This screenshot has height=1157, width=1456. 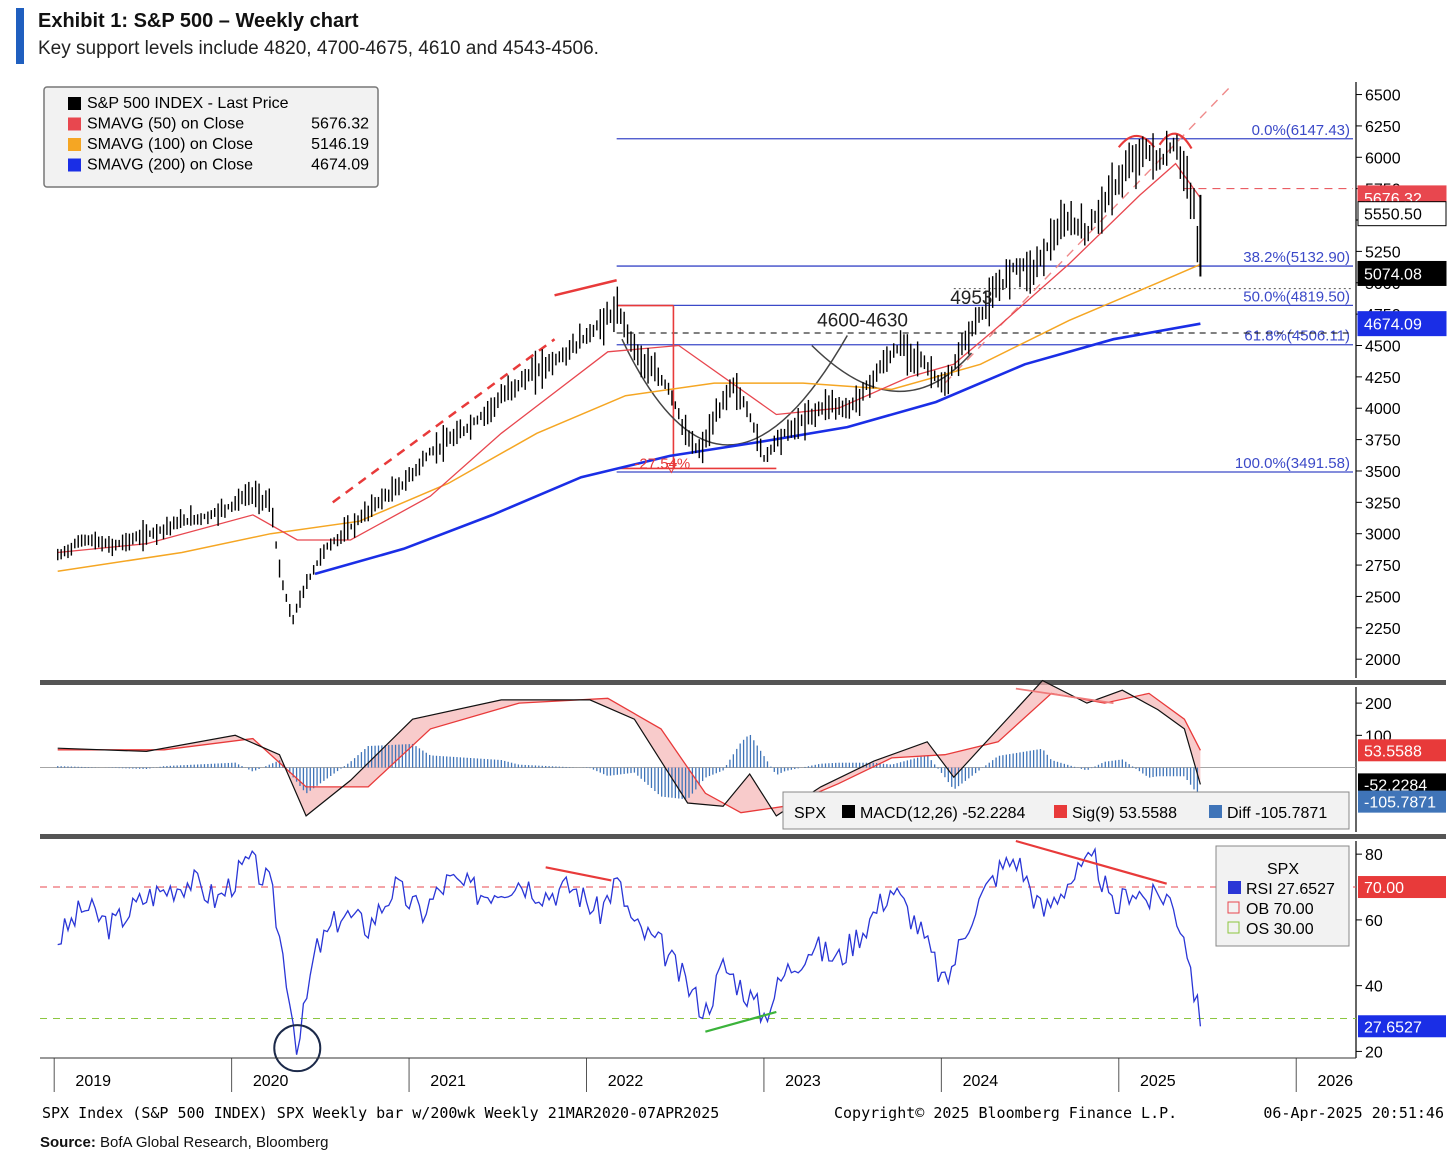 What do you see at coordinates (1383, 472) in the screenshot?
I see `y-tick-label: 3500` at bounding box center [1383, 472].